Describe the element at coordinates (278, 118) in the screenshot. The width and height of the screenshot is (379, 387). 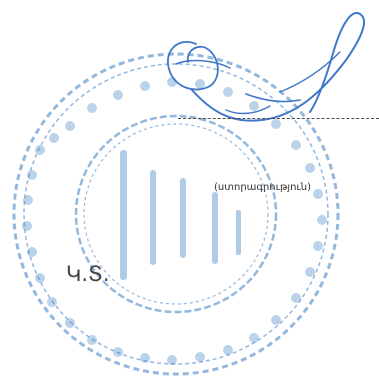
I see `signature-line` at that location.